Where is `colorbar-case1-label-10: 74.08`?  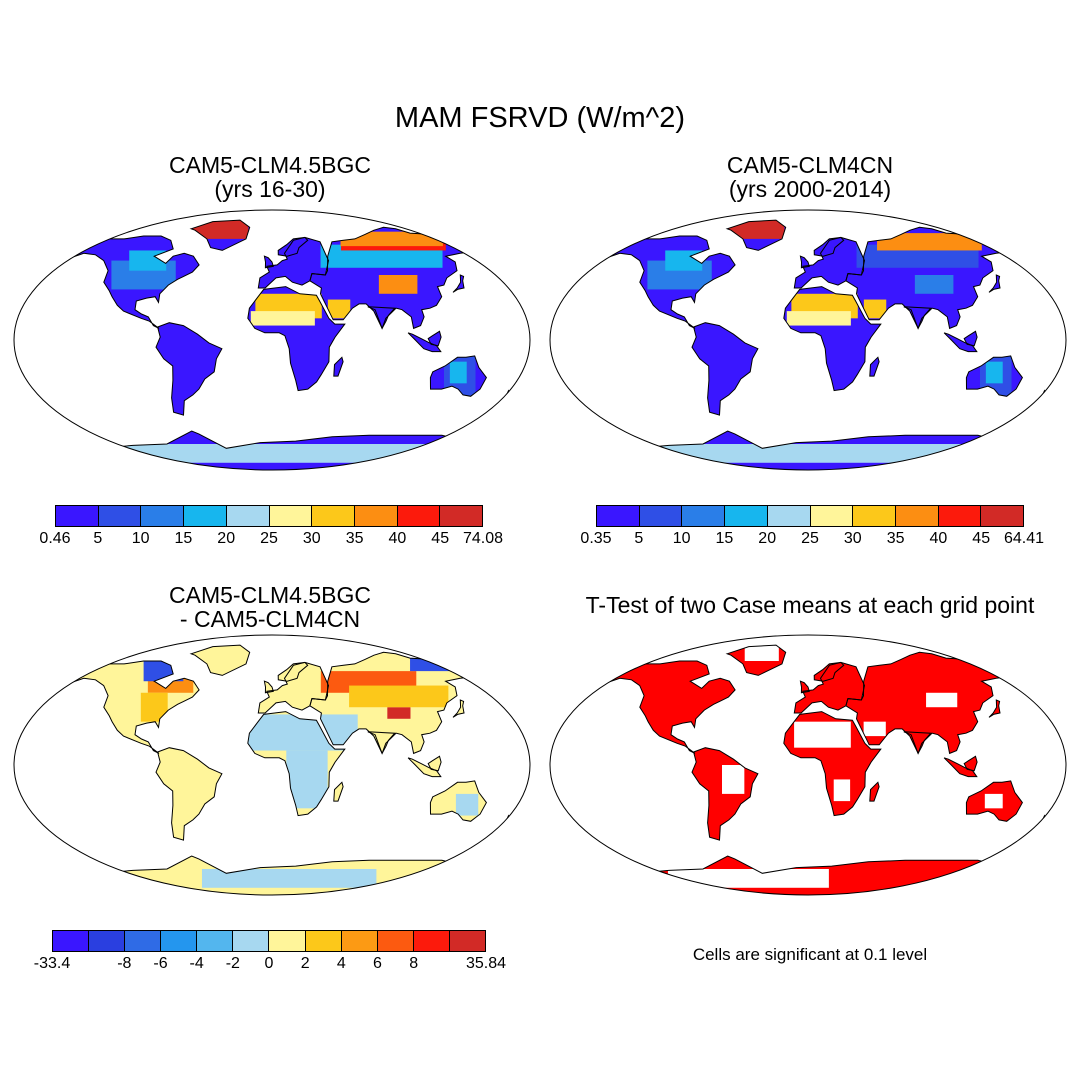 colorbar-case1-label-10: 74.08 is located at coordinates (483, 538).